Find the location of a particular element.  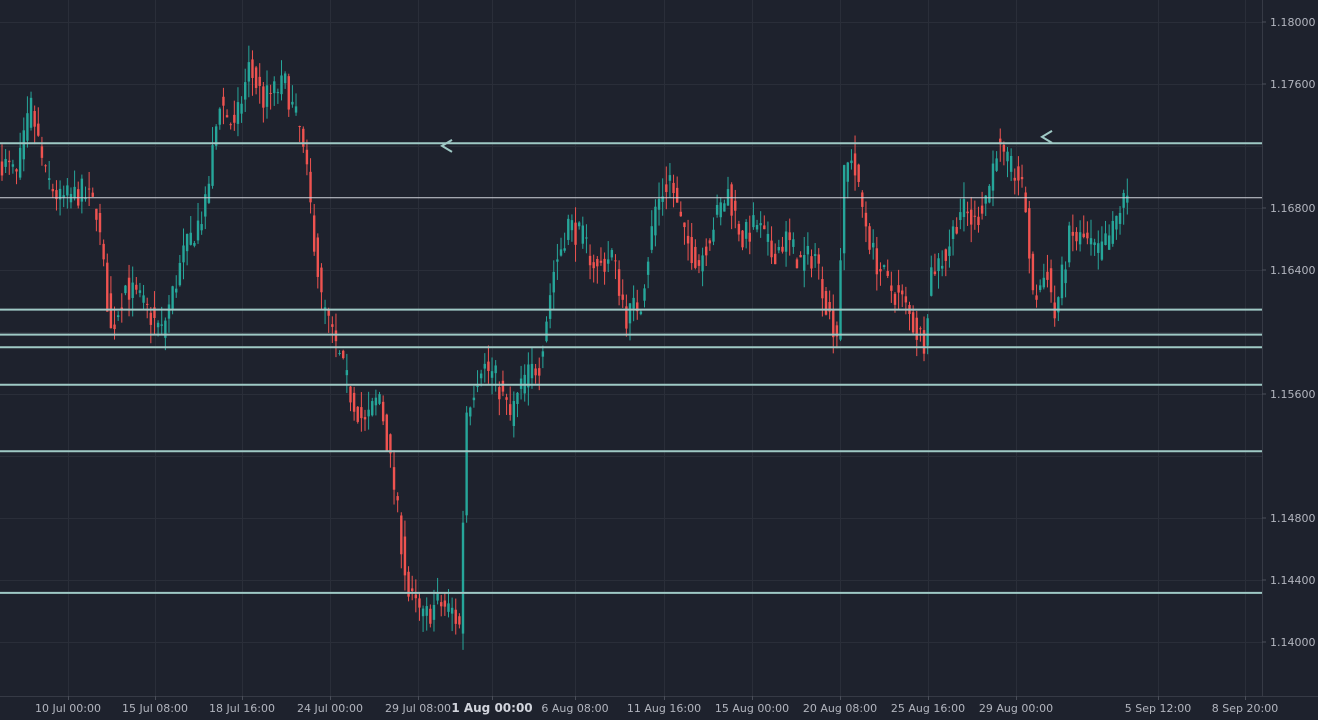

y-tick-label: 1.16800 is located at coordinates (1293, 208).